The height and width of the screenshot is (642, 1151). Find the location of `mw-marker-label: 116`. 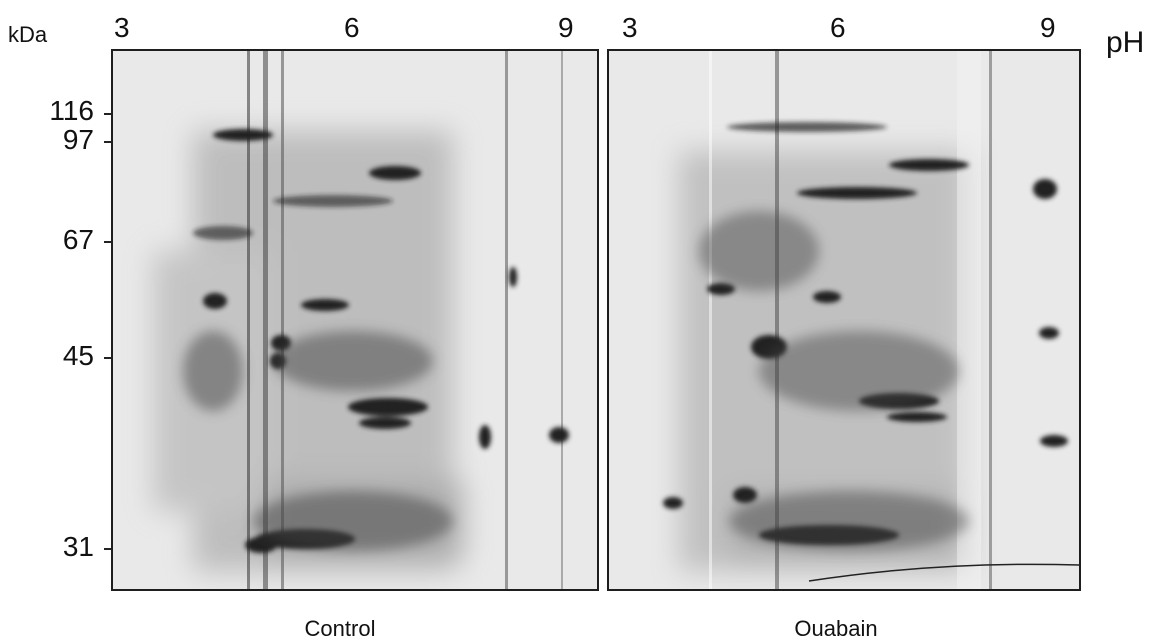

mw-marker-label: 116 is located at coordinates (71, 110).